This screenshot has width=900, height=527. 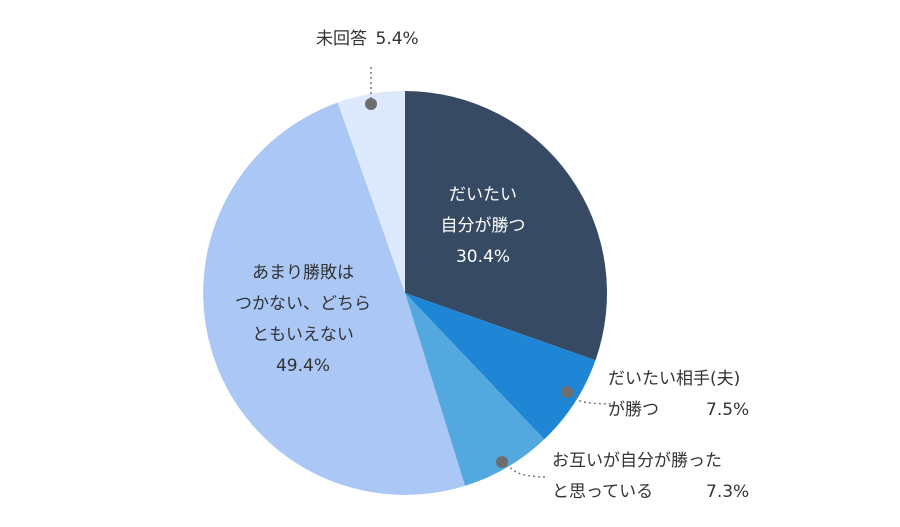 I want to click on slice-name-line: と思っている, so click(x=602, y=492).